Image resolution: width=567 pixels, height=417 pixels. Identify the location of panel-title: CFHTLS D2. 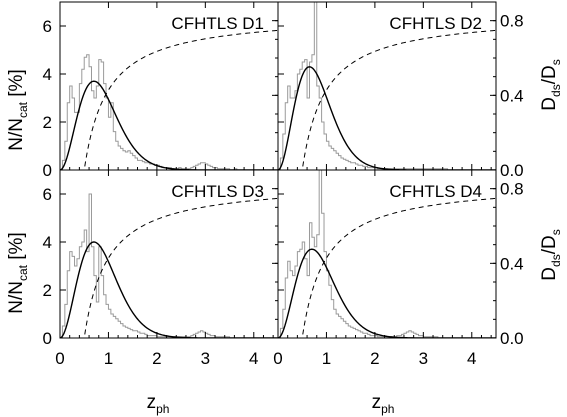
(435, 23).